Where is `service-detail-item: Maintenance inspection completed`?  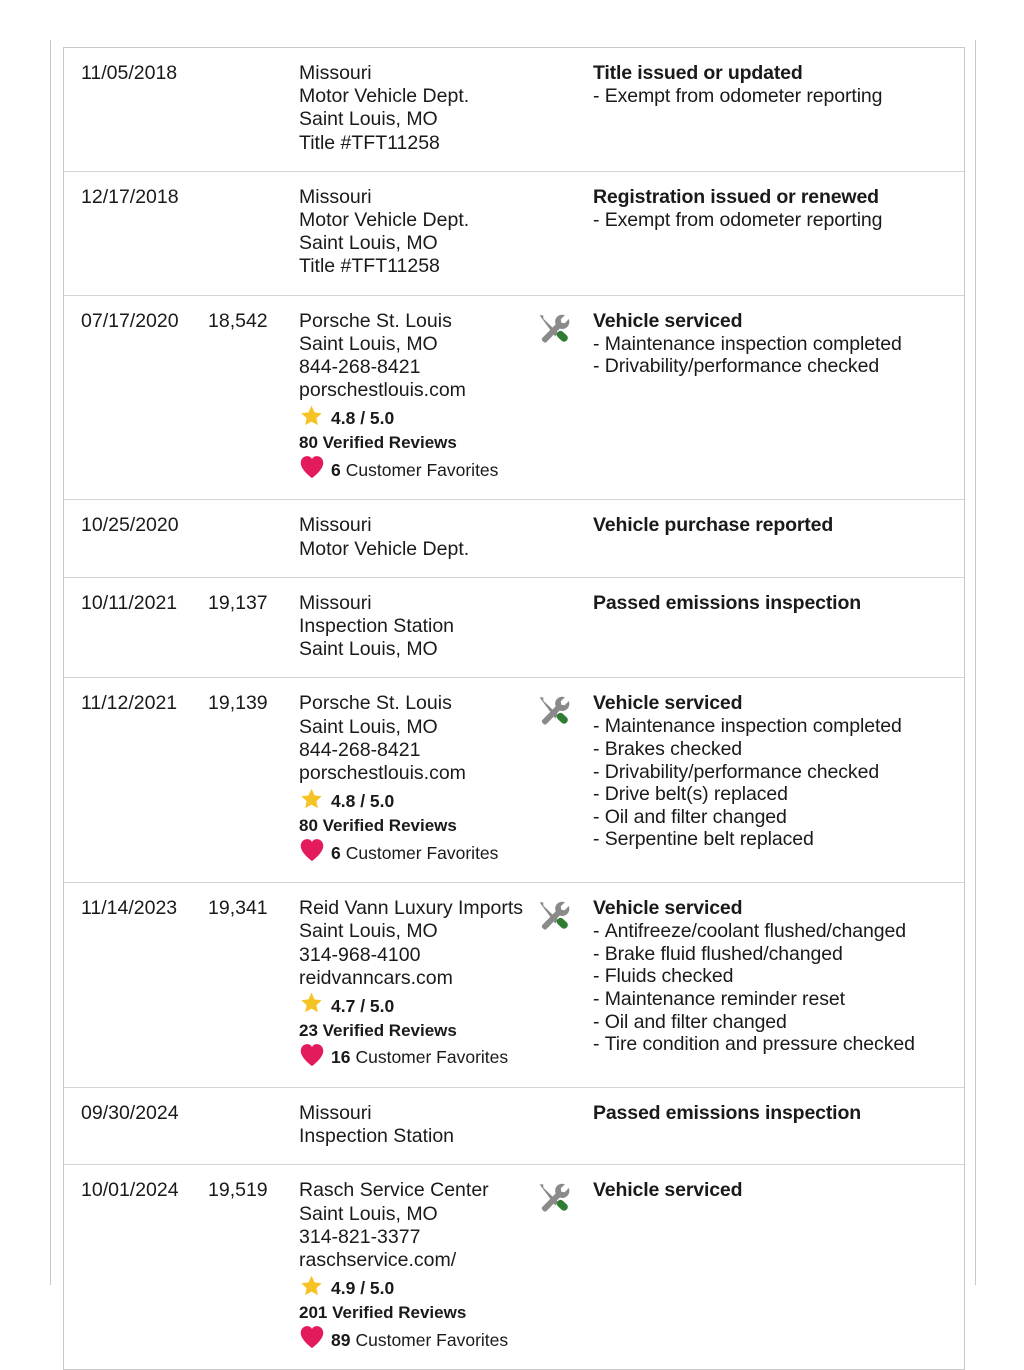
service-detail-item: Maintenance inspection completed is located at coordinates (772, 726).